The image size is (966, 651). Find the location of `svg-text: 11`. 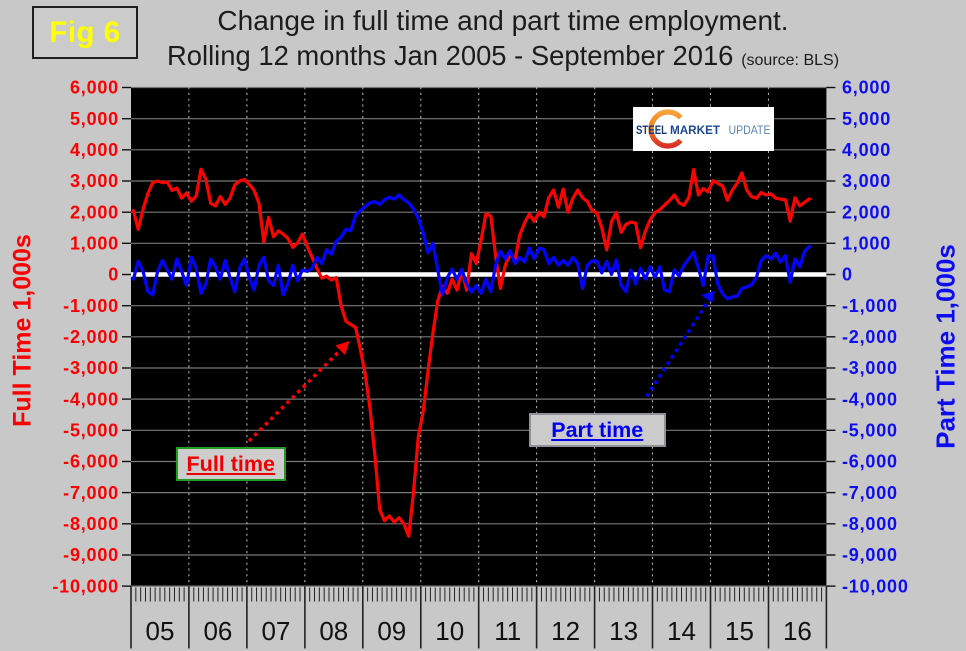

svg-text: 11 is located at coordinates (507, 631).